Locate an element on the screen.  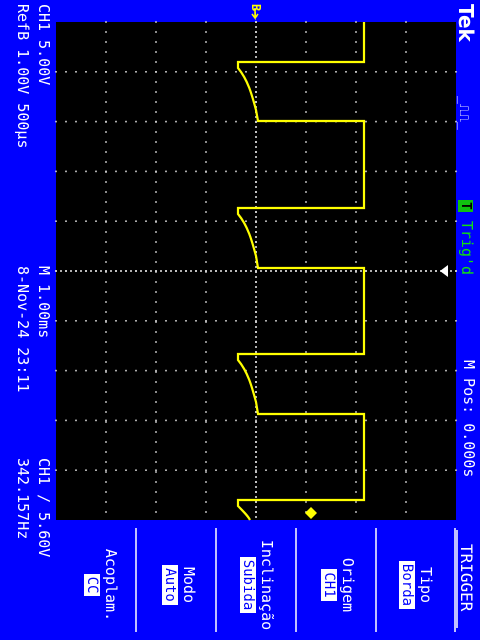
timebase-readout: M 1.00ms is located at coordinates (44, 302).